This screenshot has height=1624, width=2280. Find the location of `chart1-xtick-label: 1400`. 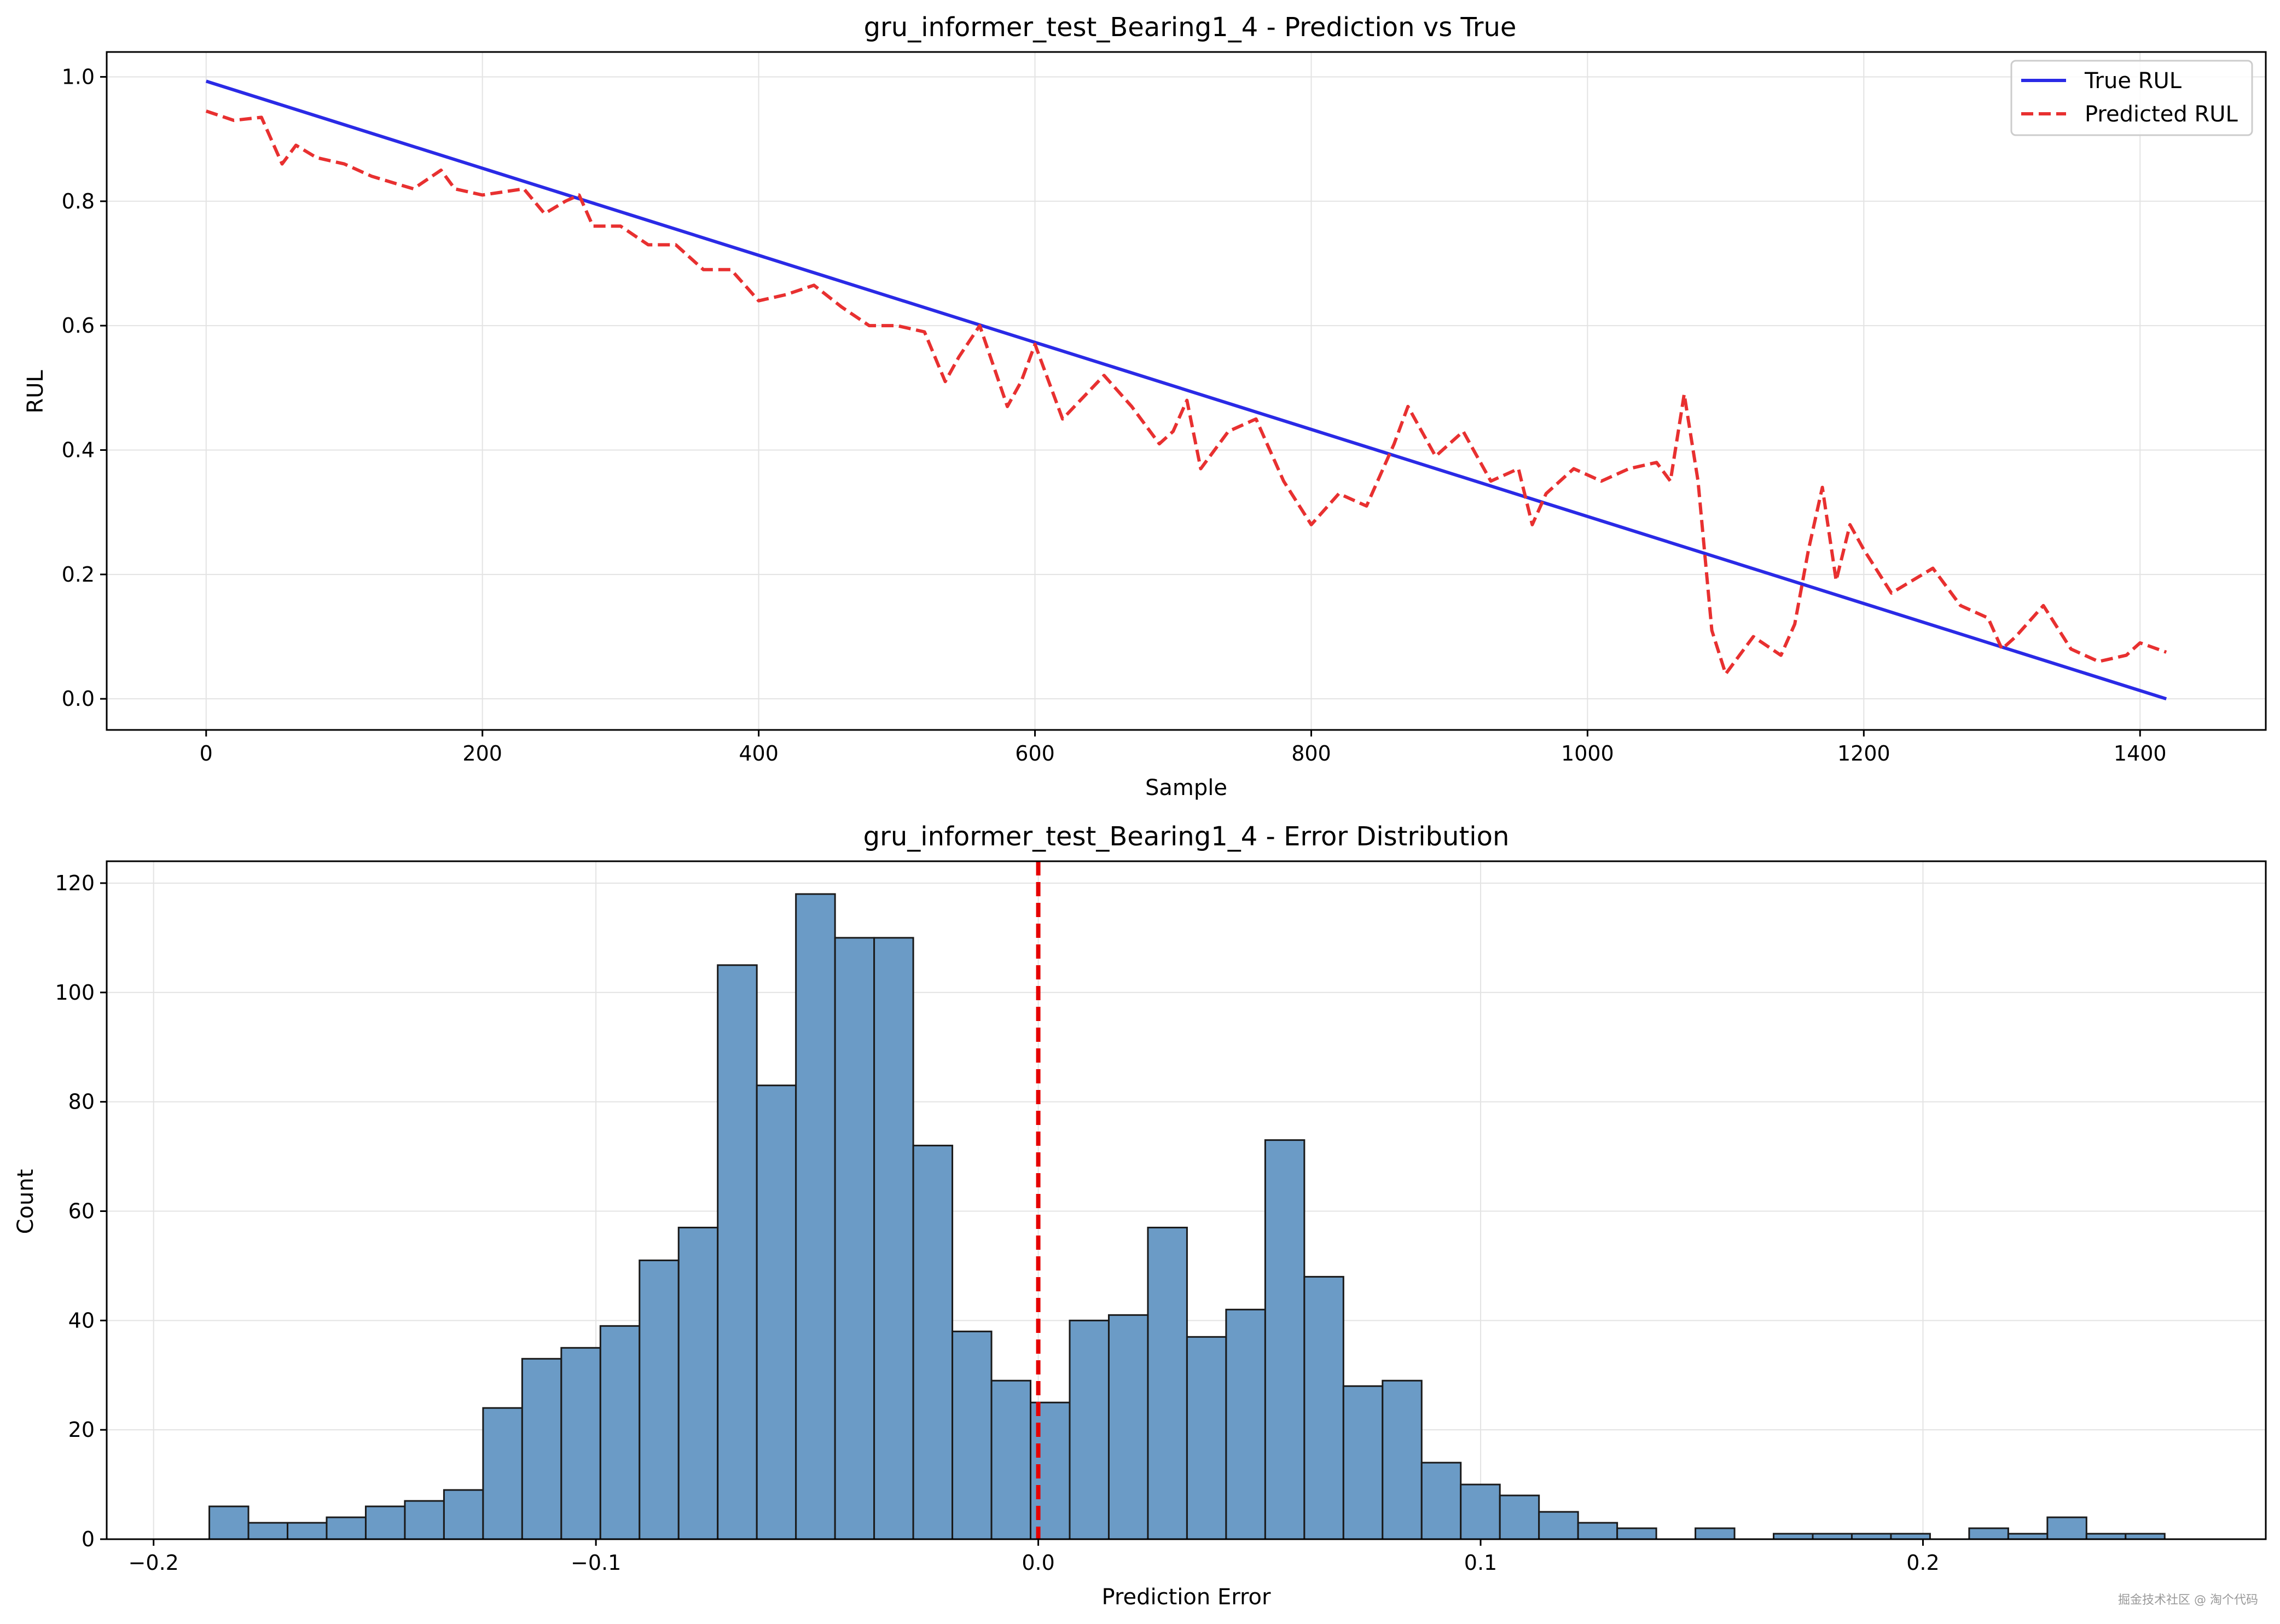

chart1-xtick-label: 1400 is located at coordinates (2140, 753).